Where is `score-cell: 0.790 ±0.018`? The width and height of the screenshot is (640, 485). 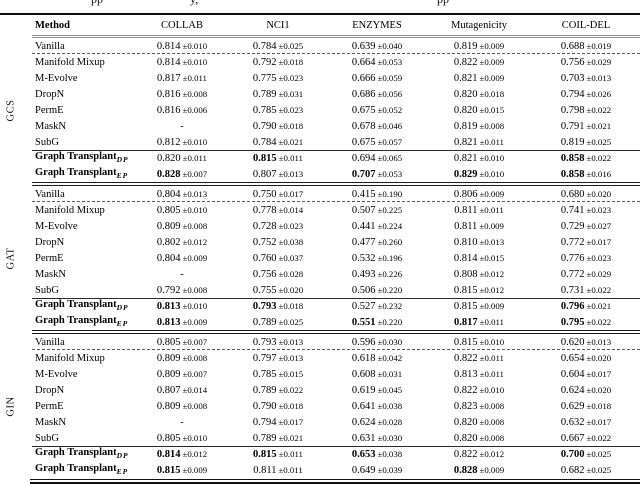
score-cell: 0.790 ±0.018 is located at coordinates (278, 126).